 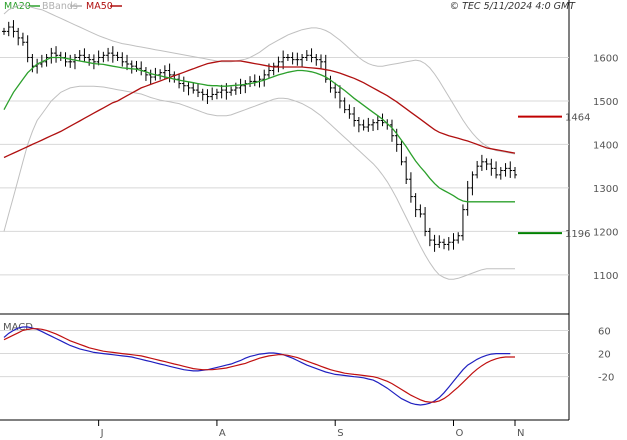 What do you see at coordinates (60, 6) in the screenshot?
I see `legend-bbands-label: BBands` at bounding box center [60, 6].